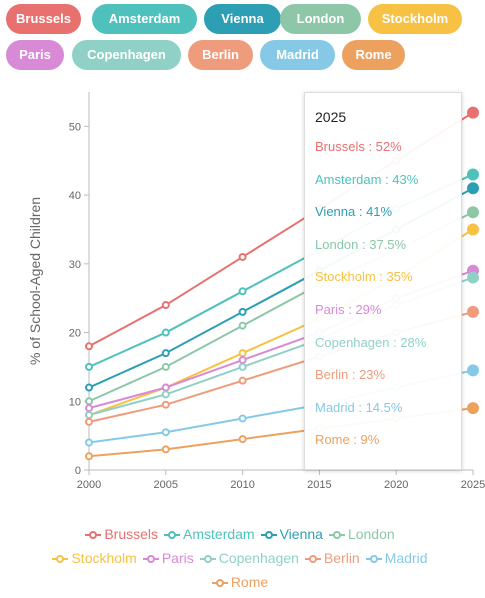  Describe the element at coordinates (75, 265) in the screenshot. I see `y-tick-label: 30` at that location.